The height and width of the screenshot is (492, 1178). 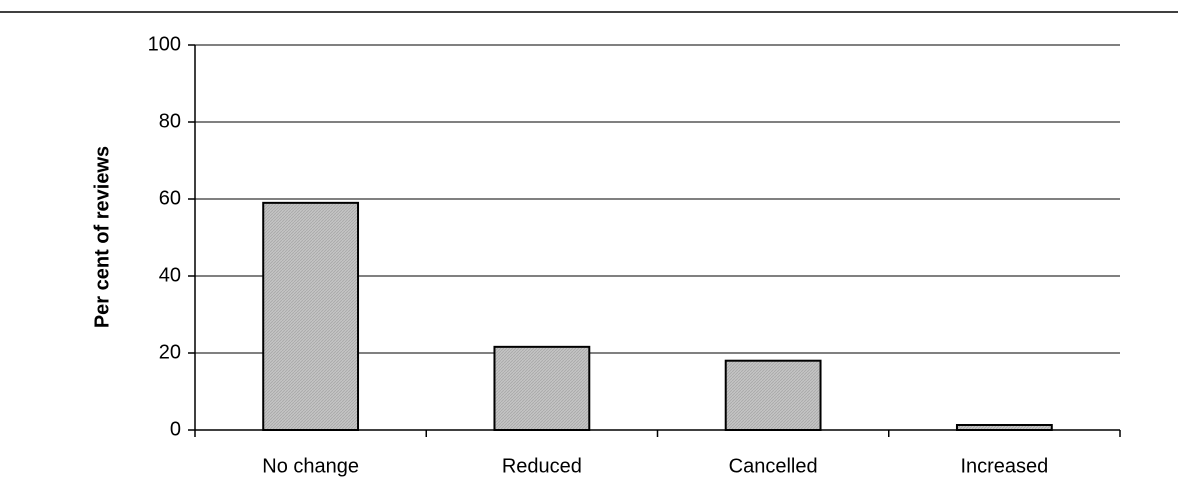 What do you see at coordinates (170, 198) in the screenshot?
I see `y-tick-label: 60` at bounding box center [170, 198].